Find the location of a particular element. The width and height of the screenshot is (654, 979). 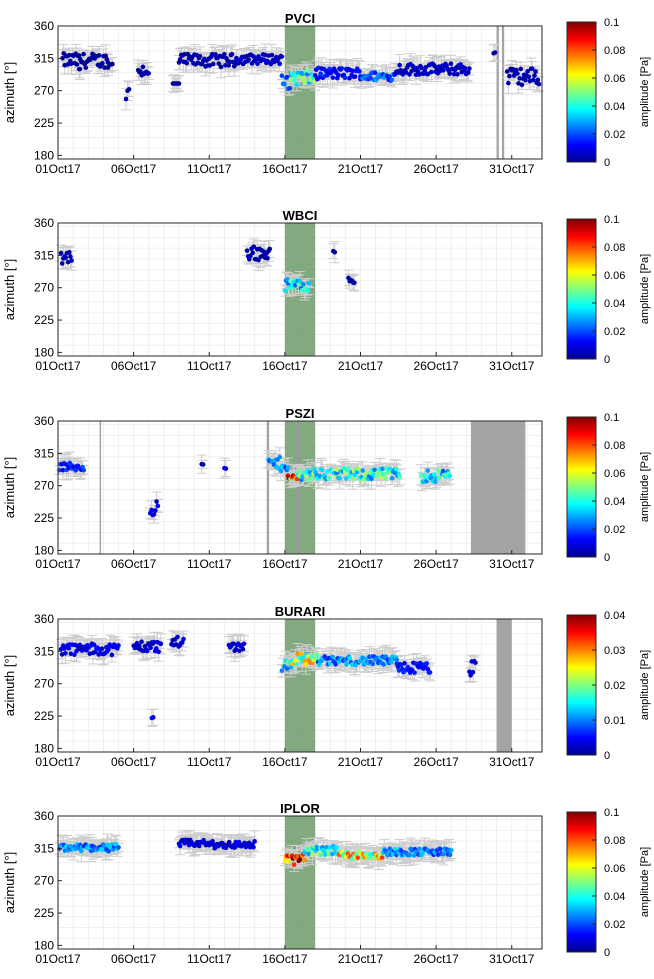

y-axis-label: azimuth [°] is located at coordinates (9, 488).